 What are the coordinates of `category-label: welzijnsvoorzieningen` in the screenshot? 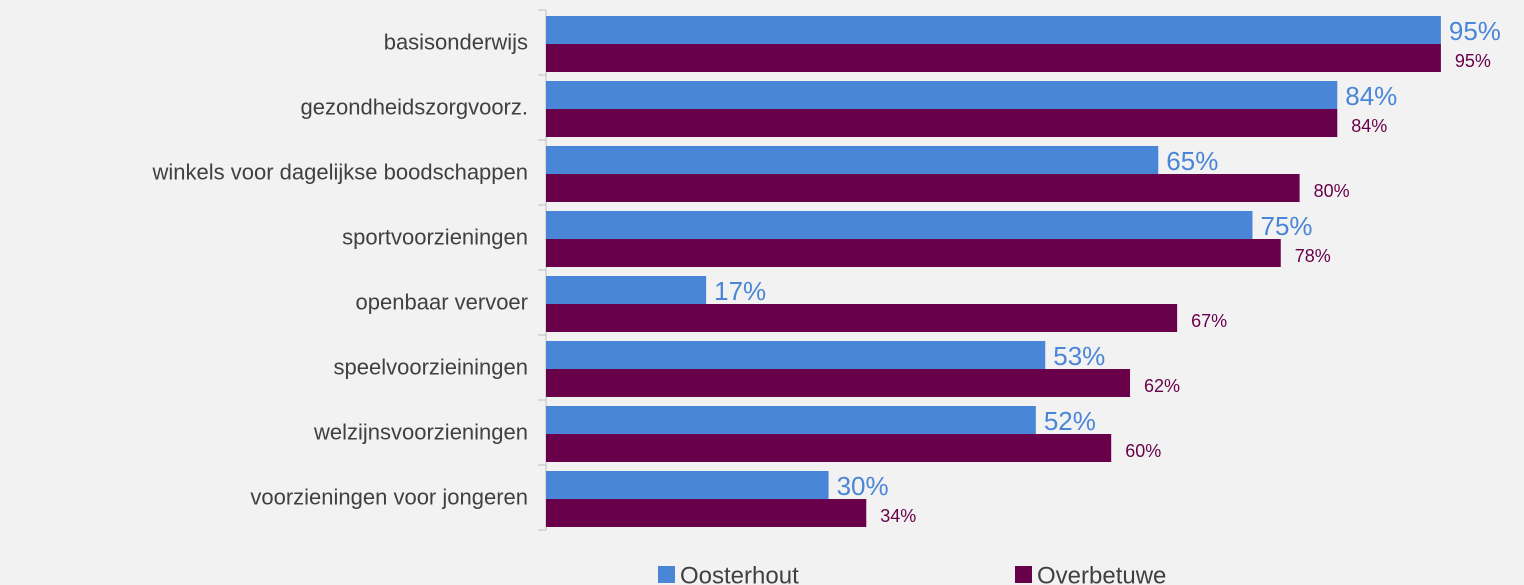 It's located at (420, 431).